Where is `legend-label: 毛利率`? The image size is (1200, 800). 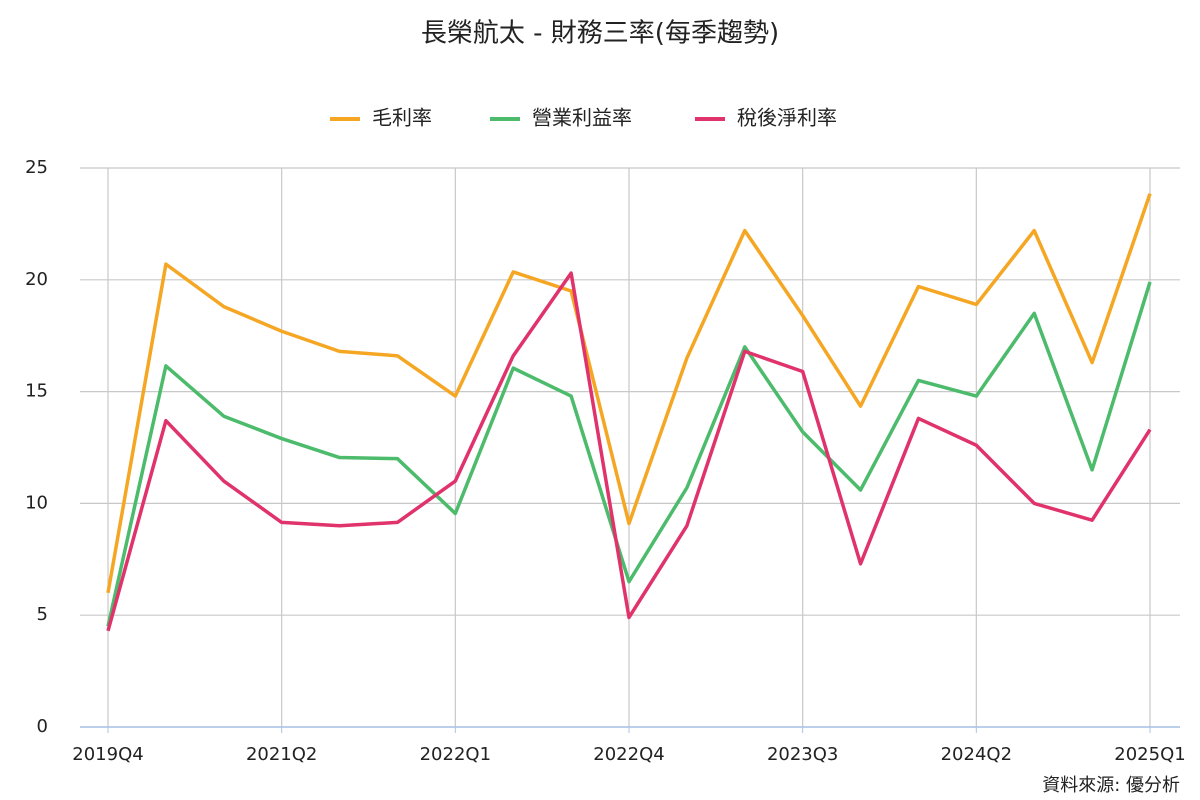 legend-label: 毛利率 is located at coordinates (402, 118).